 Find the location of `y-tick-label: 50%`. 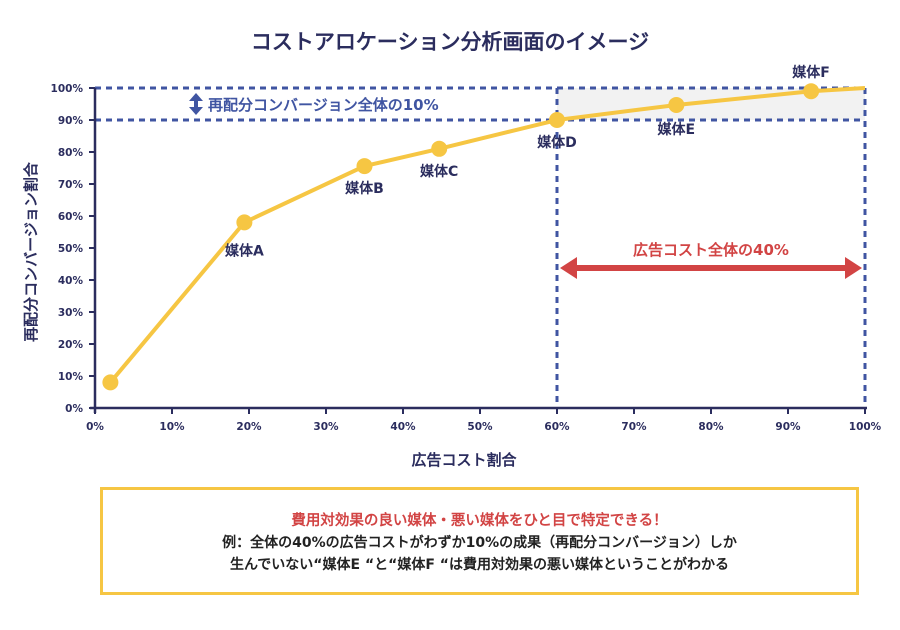

y-tick-label: 50% is located at coordinates (71, 249).